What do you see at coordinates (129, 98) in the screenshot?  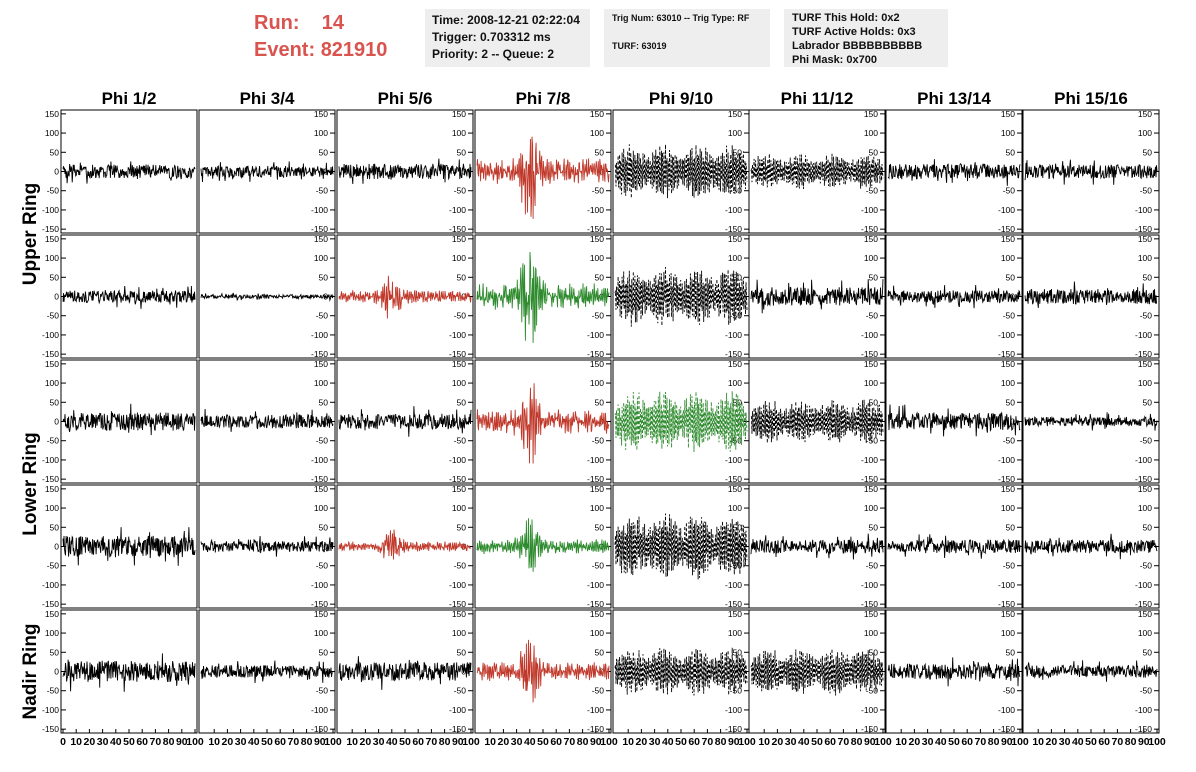 I see `column-title: Phi 1/2` at bounding box center [129, 98].